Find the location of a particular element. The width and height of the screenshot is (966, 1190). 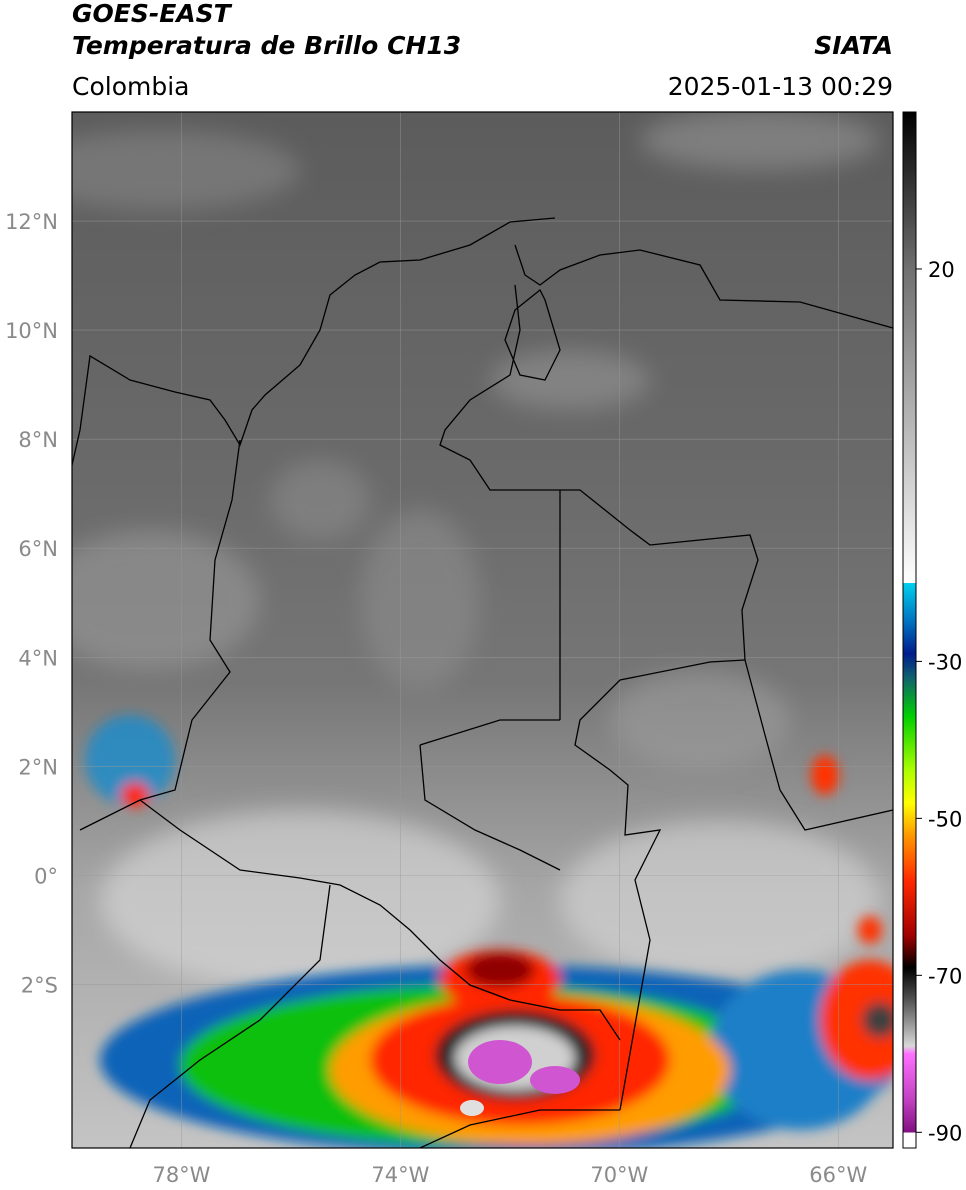

colorbar-tick-label: -50 is located at coordinates (945, 819).